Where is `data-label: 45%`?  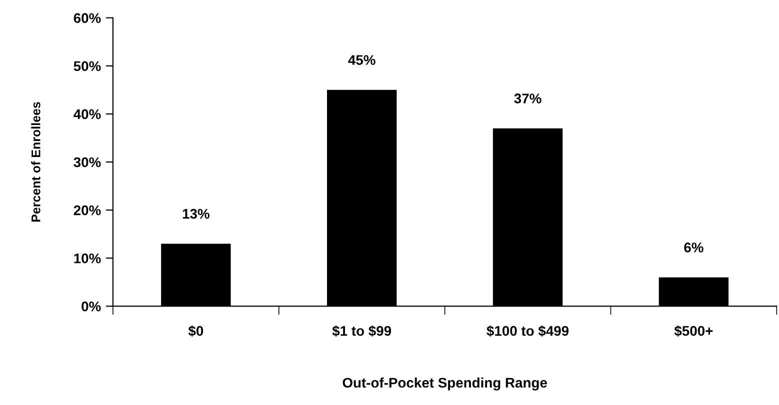 data-label: 45% is located at coordinates (362, 60).